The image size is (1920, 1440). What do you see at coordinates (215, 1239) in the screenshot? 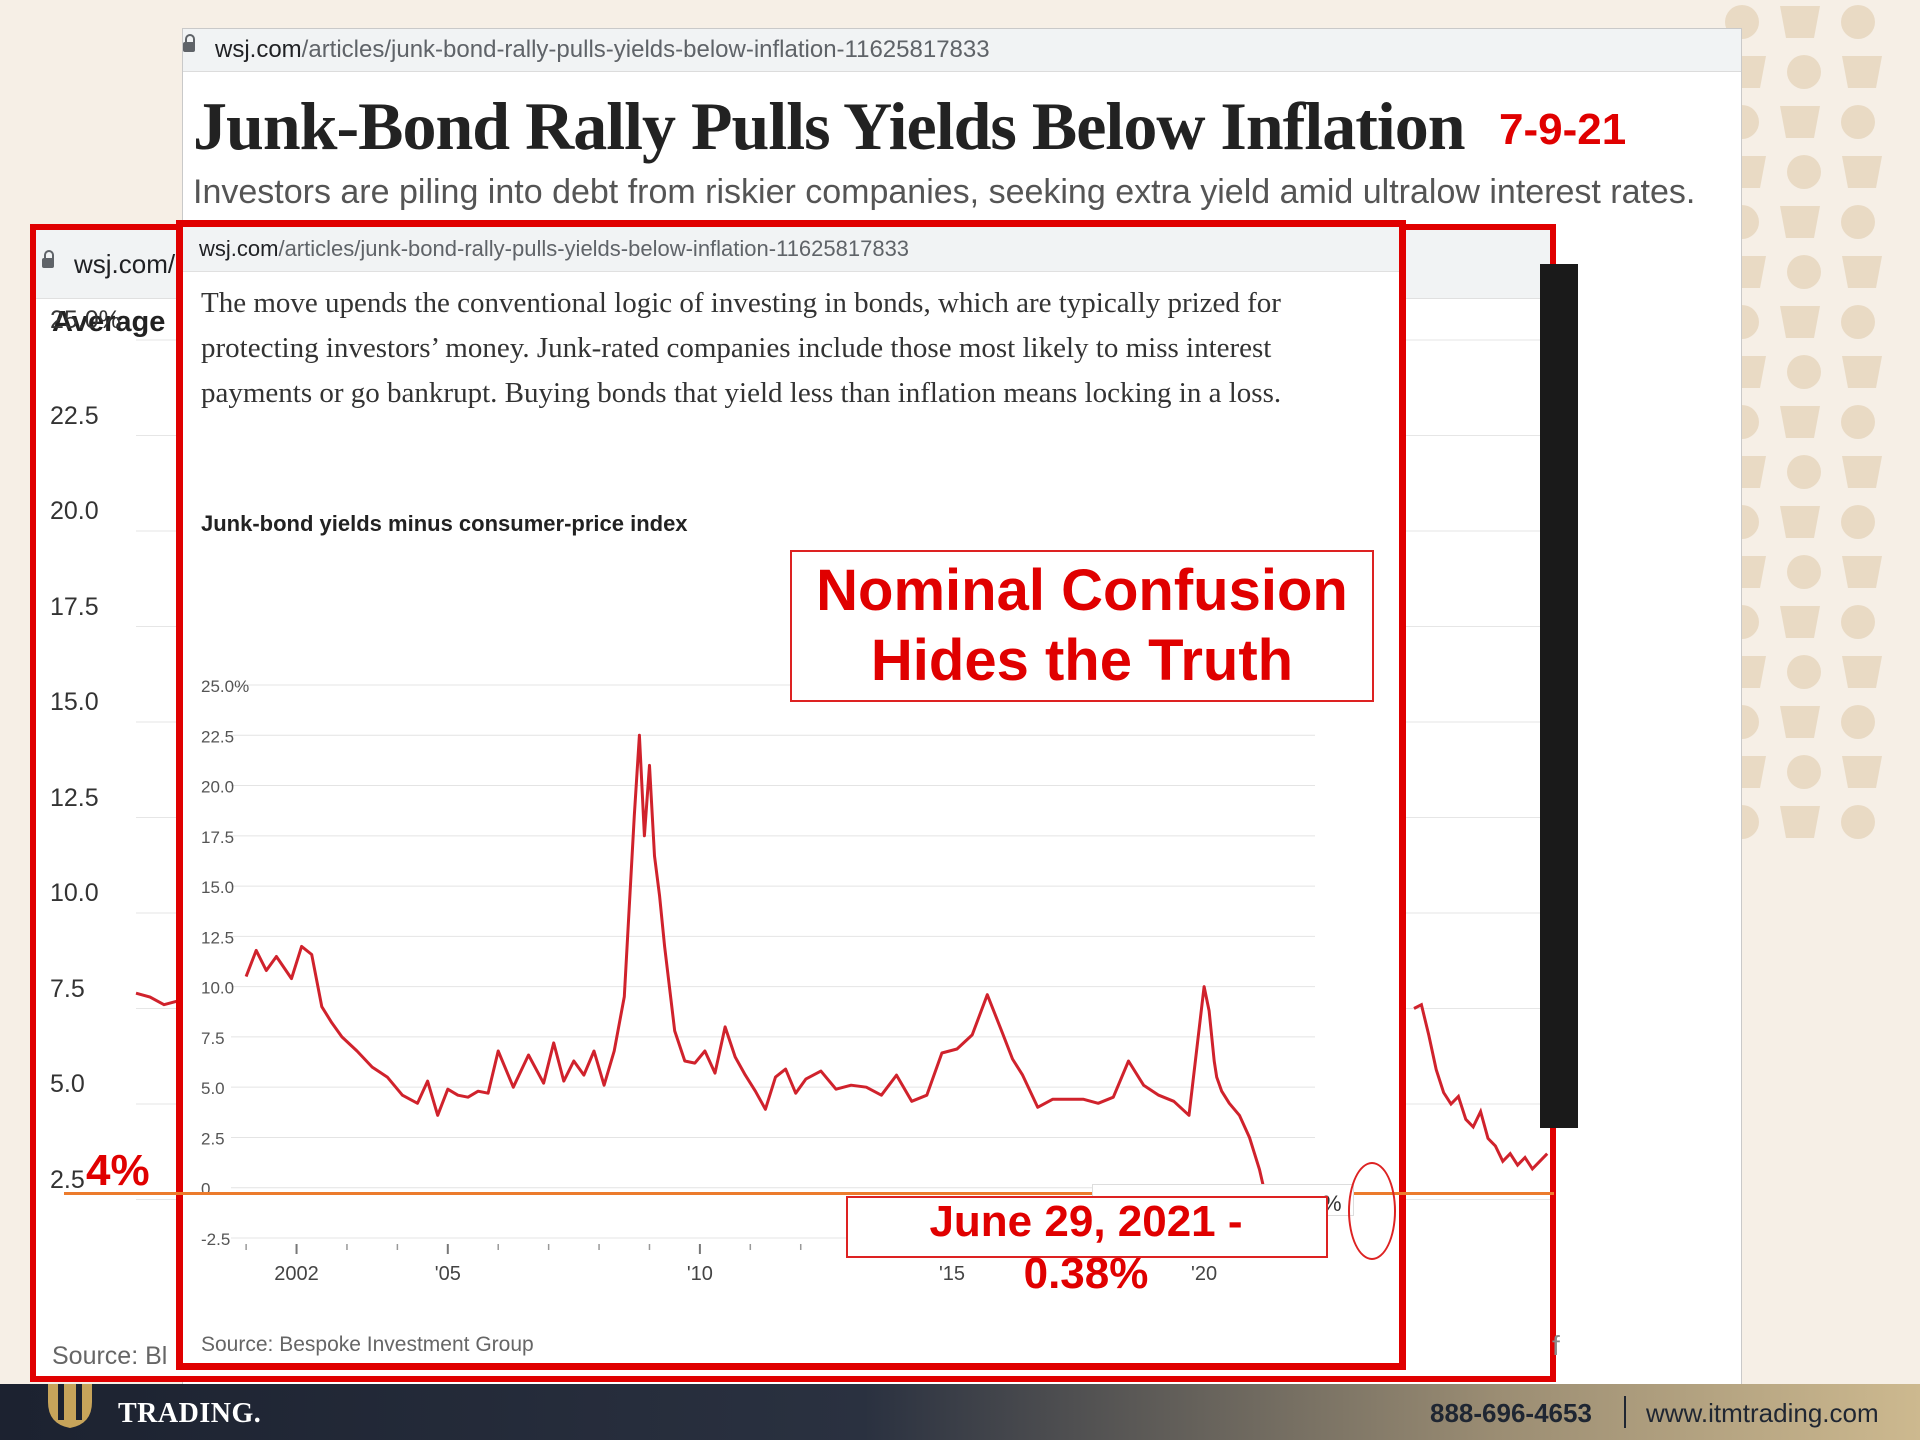
I see `y-tick-label: -2.5` at bounding box center [215, 1239].